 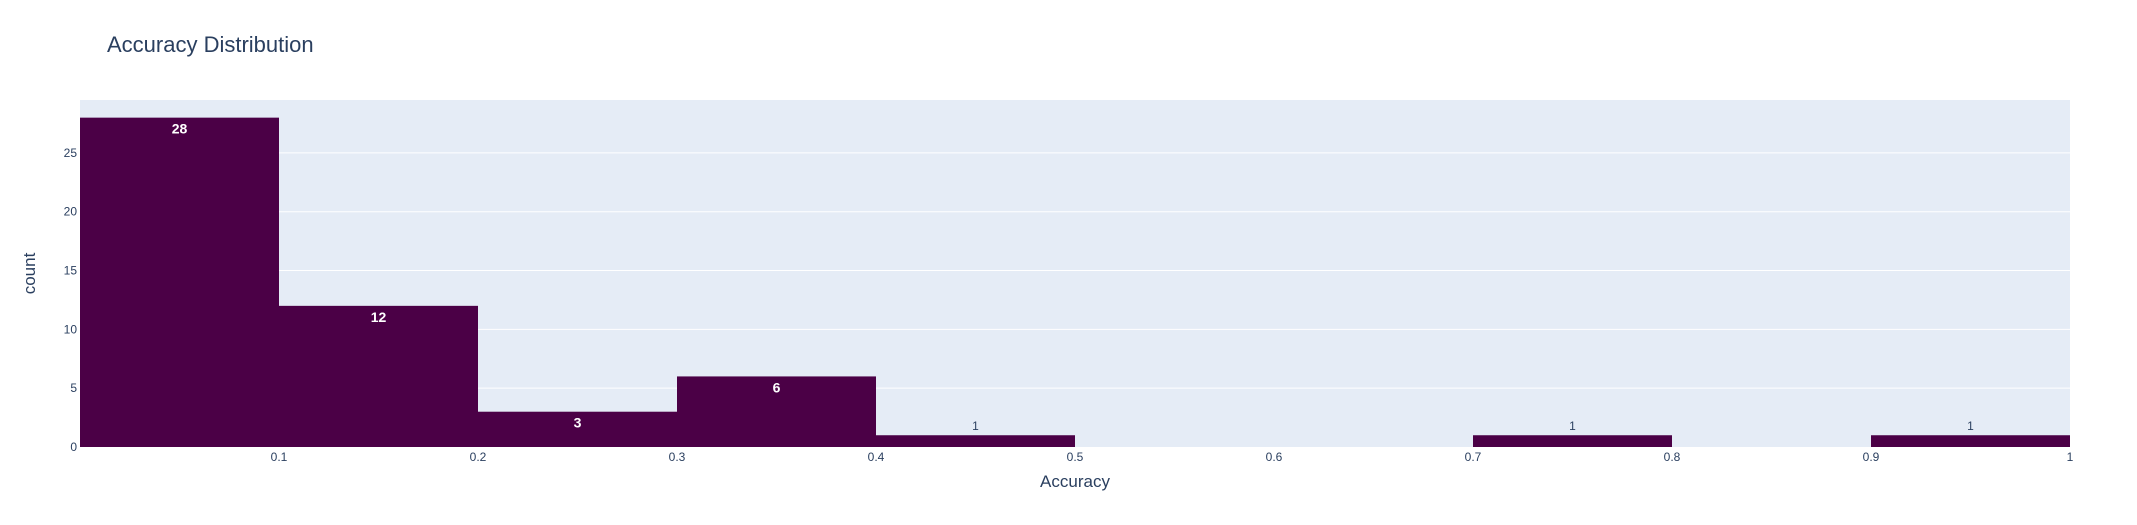 I want to click on x-tick-label: 0.2, so click(x=478, y=457).